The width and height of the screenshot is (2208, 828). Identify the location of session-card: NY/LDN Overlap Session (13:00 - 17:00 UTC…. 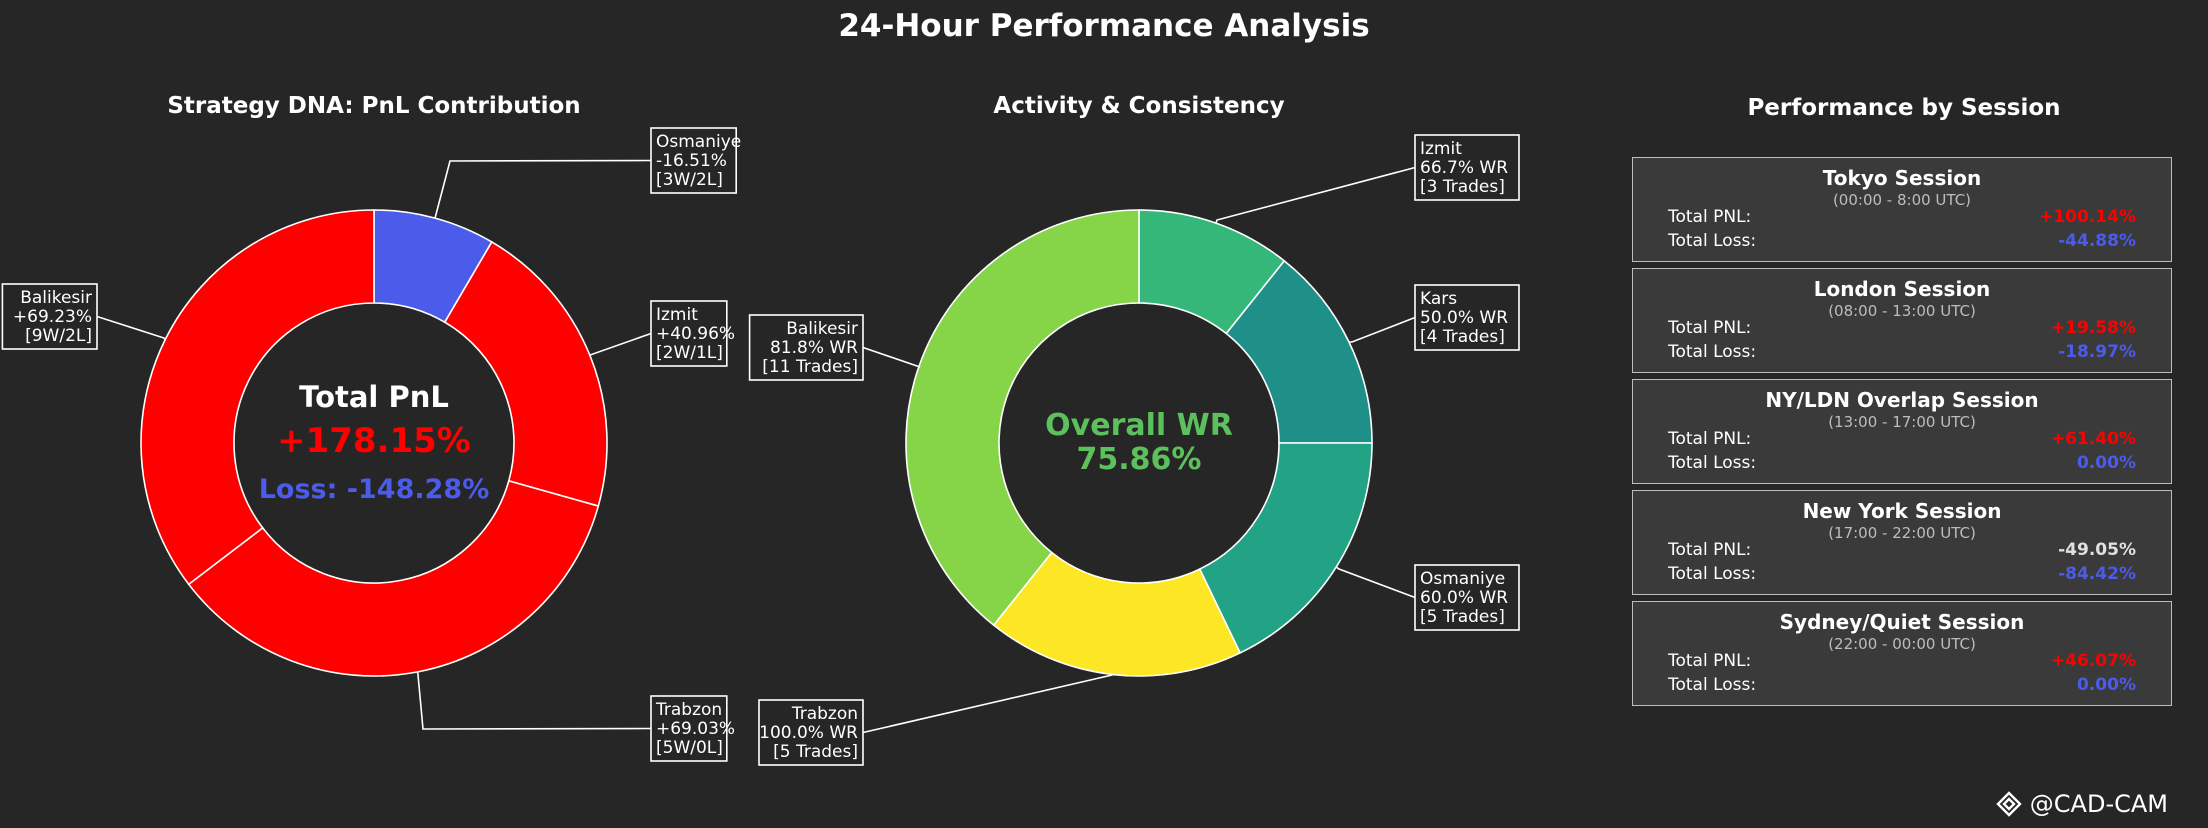
(1902, 431).